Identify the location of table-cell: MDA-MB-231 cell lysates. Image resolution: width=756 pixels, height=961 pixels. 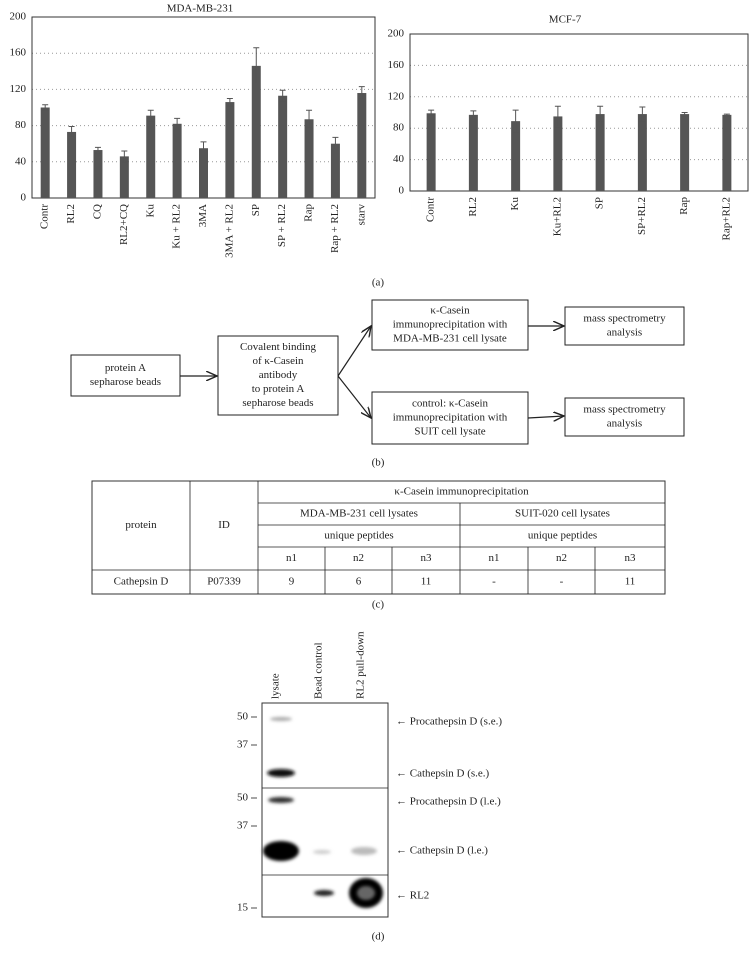
(359, 514).